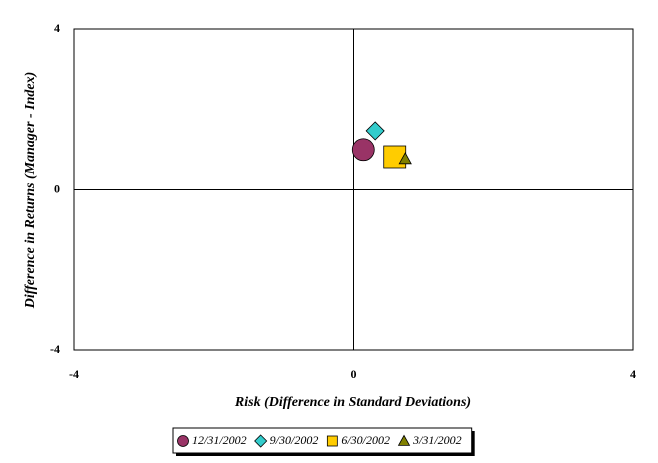  I want to click on x-axis-label: Risk (Difference in Standard Deviations), so click(352, 402).